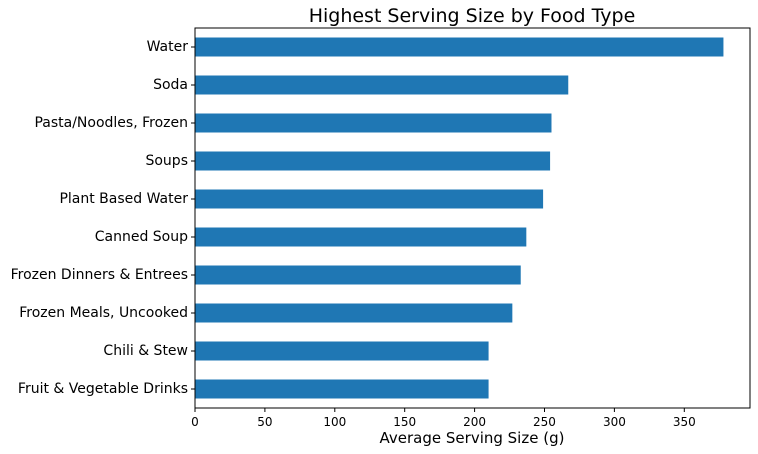 Image resolution: width=758 pixels, height=454 pixels. What do you see at coordinates (684, 422) in the screenshot?
I see `x-tick-label: 350` at bounding box center [684, 422].